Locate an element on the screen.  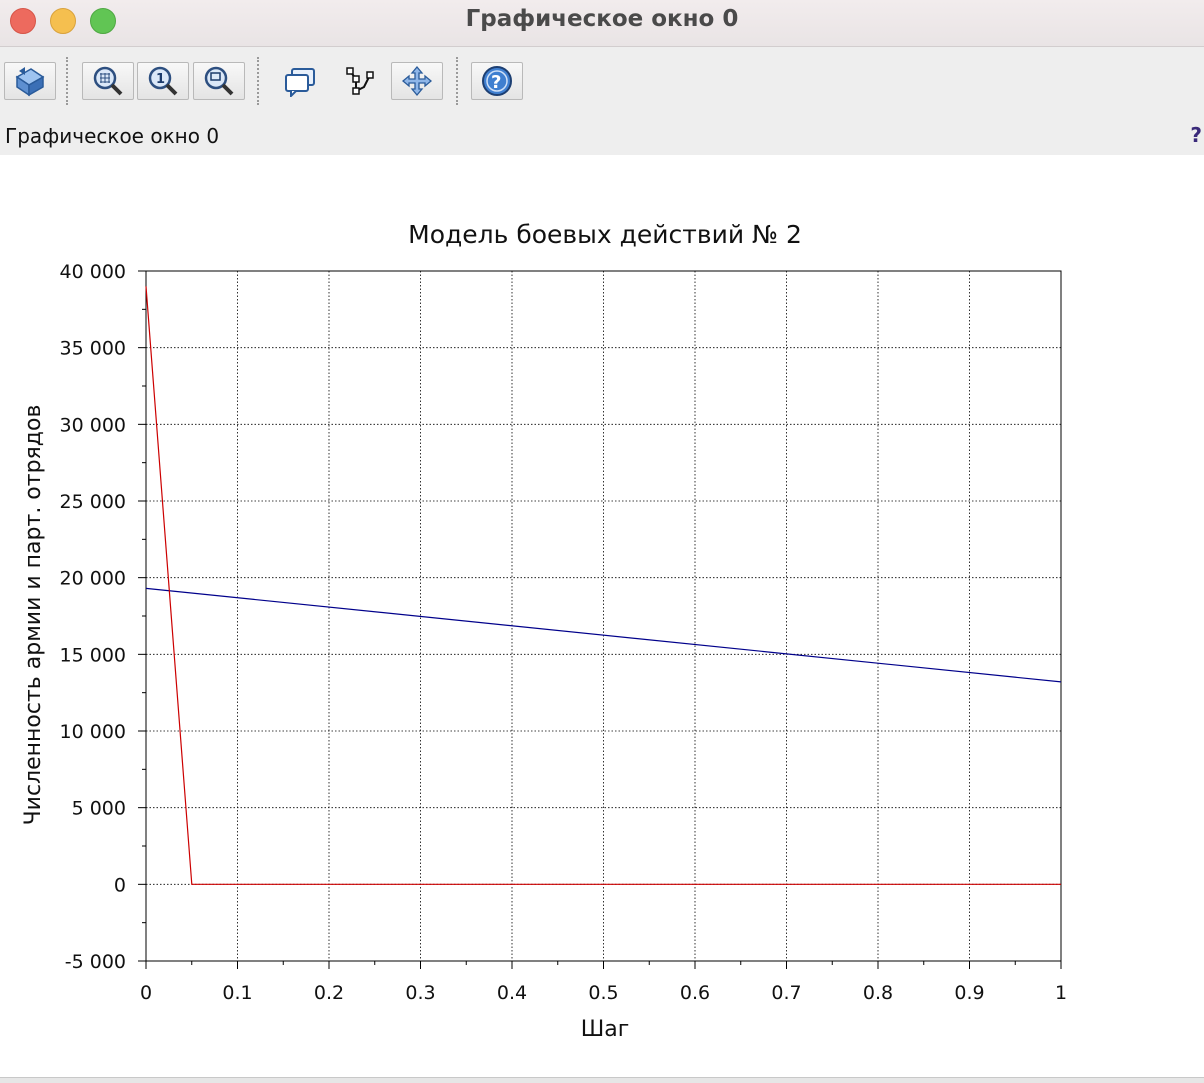
help-question-icon: ? is located at coordinates (1196, 135).